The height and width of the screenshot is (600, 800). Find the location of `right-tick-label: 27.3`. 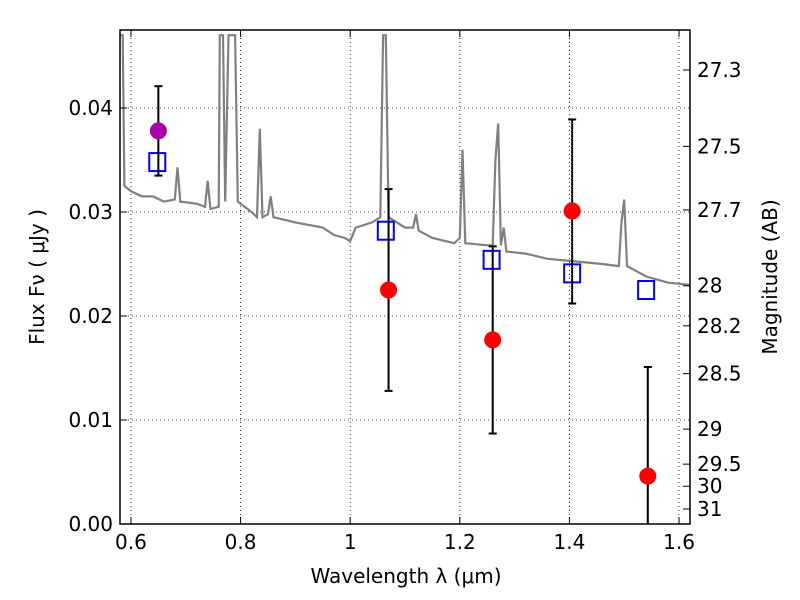

right-tick-label: 27.3 is located at coordinates (719, 70).